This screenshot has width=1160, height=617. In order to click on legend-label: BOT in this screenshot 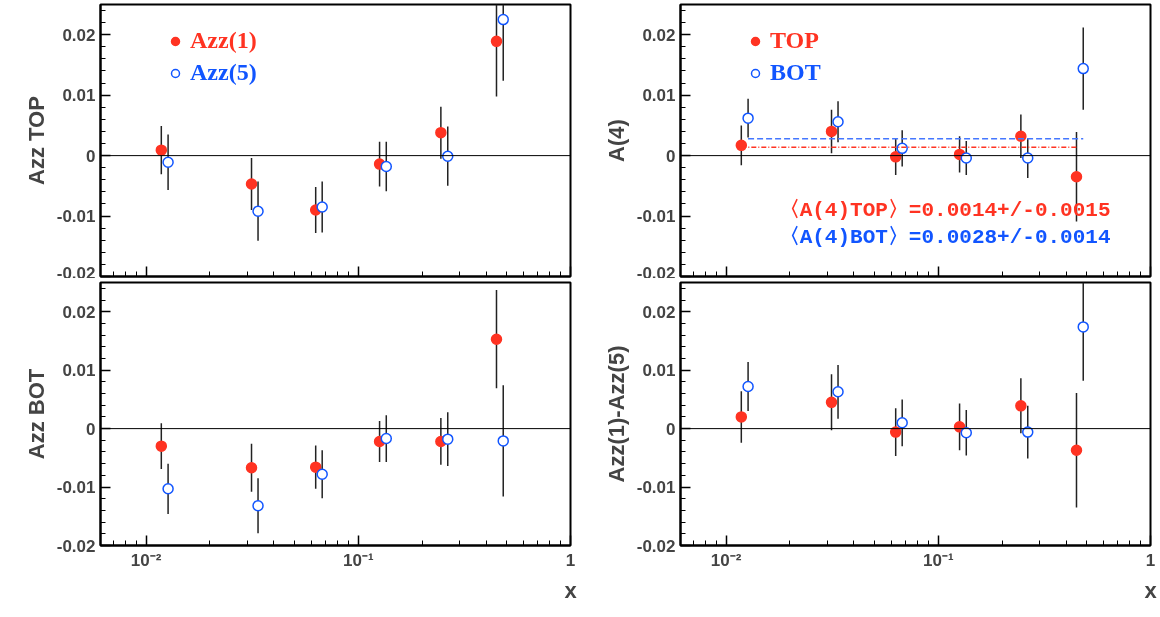, I will do `click(795, 72)`.